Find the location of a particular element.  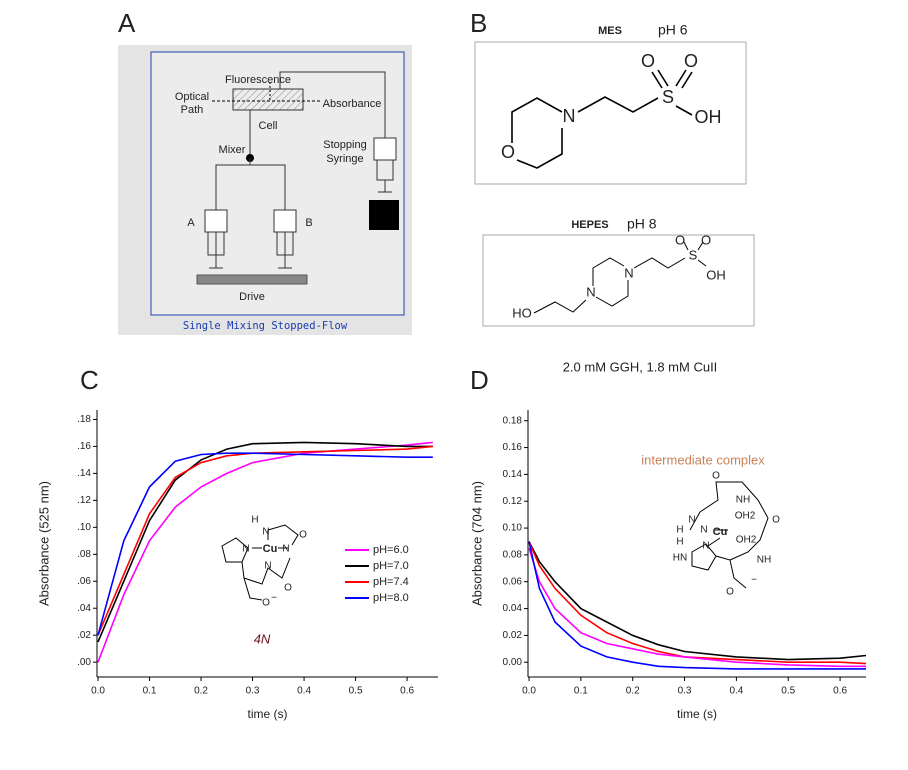

y-axis-label: Absorbance (704 nm) is located at coordinates (476, 543).